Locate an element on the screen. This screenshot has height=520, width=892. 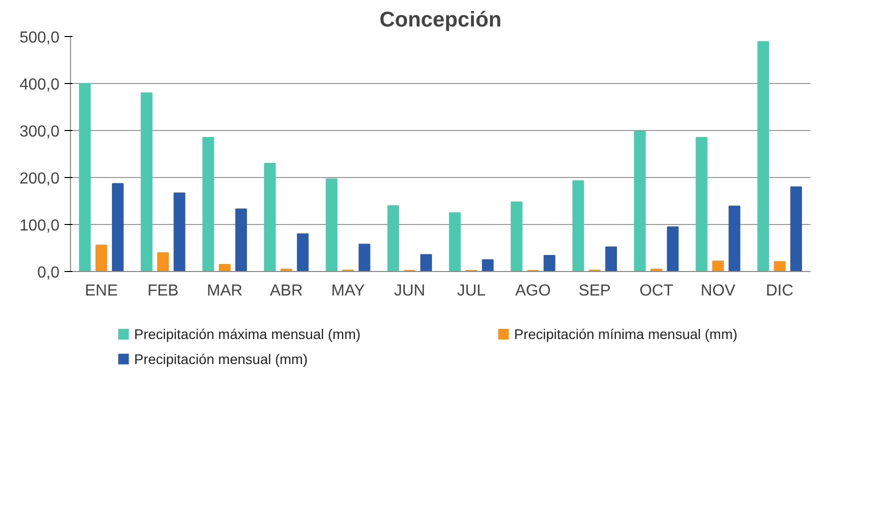
legend-label: Precipitación máxima mensual (mm) is located at coordinates (247, 334).